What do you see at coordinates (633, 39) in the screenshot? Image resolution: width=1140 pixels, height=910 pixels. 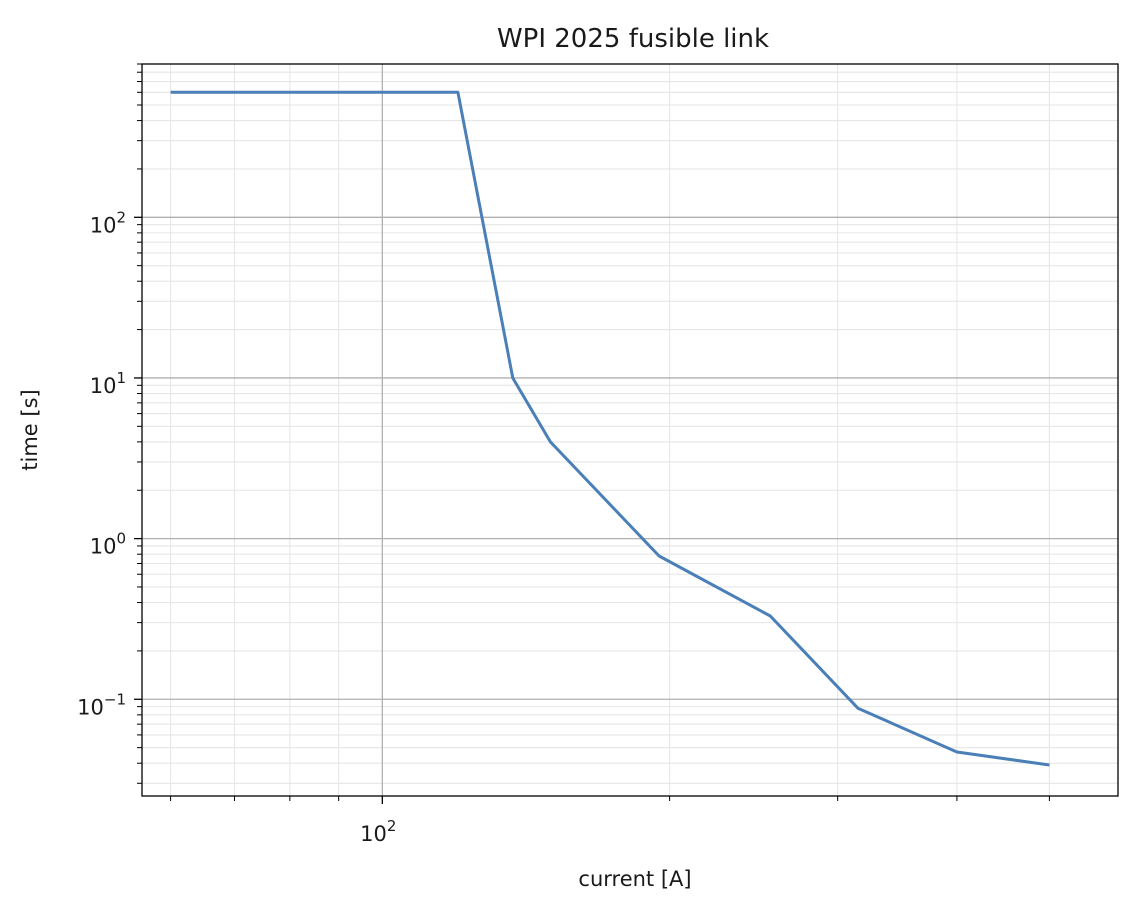 I see `chart-title: WPI 2025 fusible link` at bounding box center [633, 39].